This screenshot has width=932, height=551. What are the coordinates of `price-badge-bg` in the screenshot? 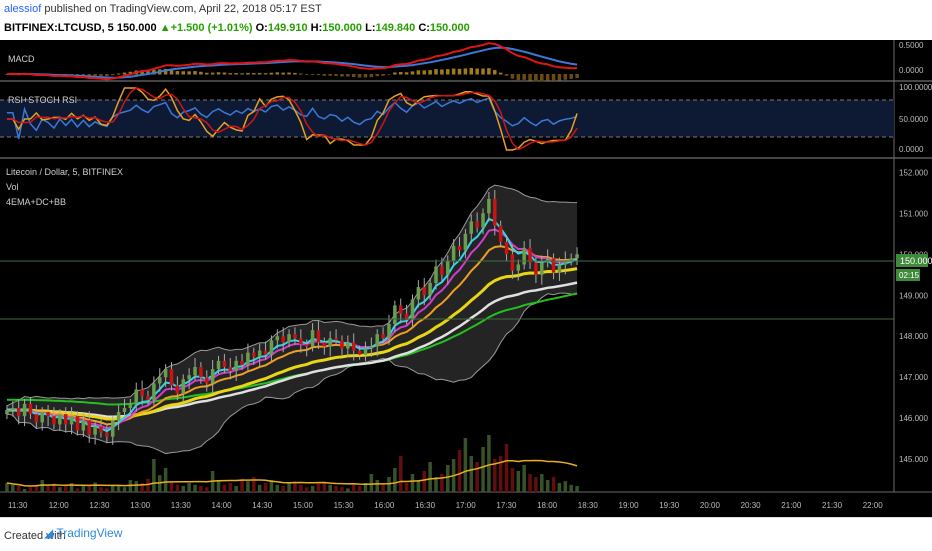 It's located at (912, 260).